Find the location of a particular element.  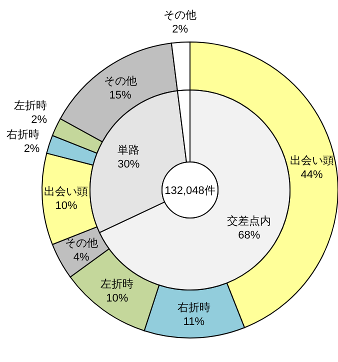

data-label: 11% is located at coordinates (194, 322).